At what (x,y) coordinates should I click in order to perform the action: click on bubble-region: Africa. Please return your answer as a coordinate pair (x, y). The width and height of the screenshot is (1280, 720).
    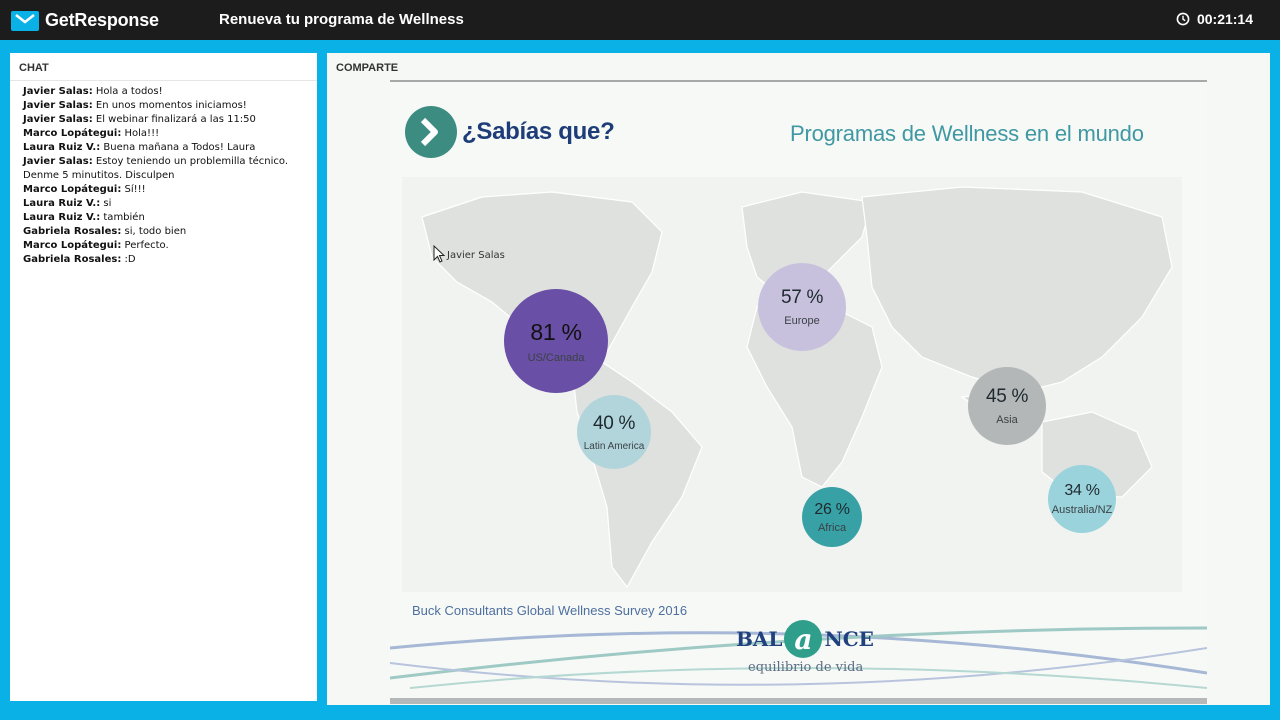
    Looking at the image, I should click on (832, 527).